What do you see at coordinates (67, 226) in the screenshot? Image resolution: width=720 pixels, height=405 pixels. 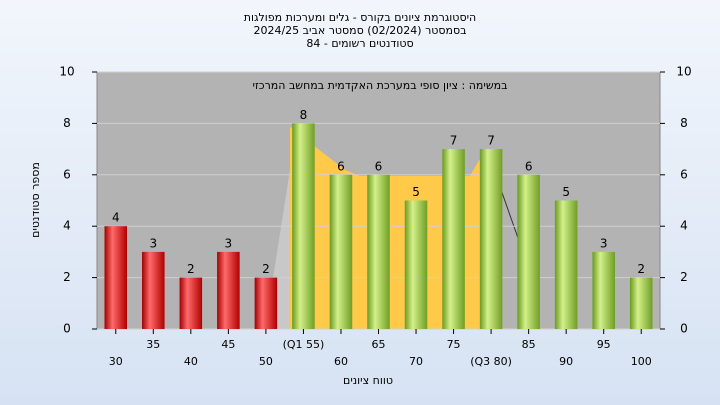 I see `y-tick-label: 4` at bounding box center [67, 226].